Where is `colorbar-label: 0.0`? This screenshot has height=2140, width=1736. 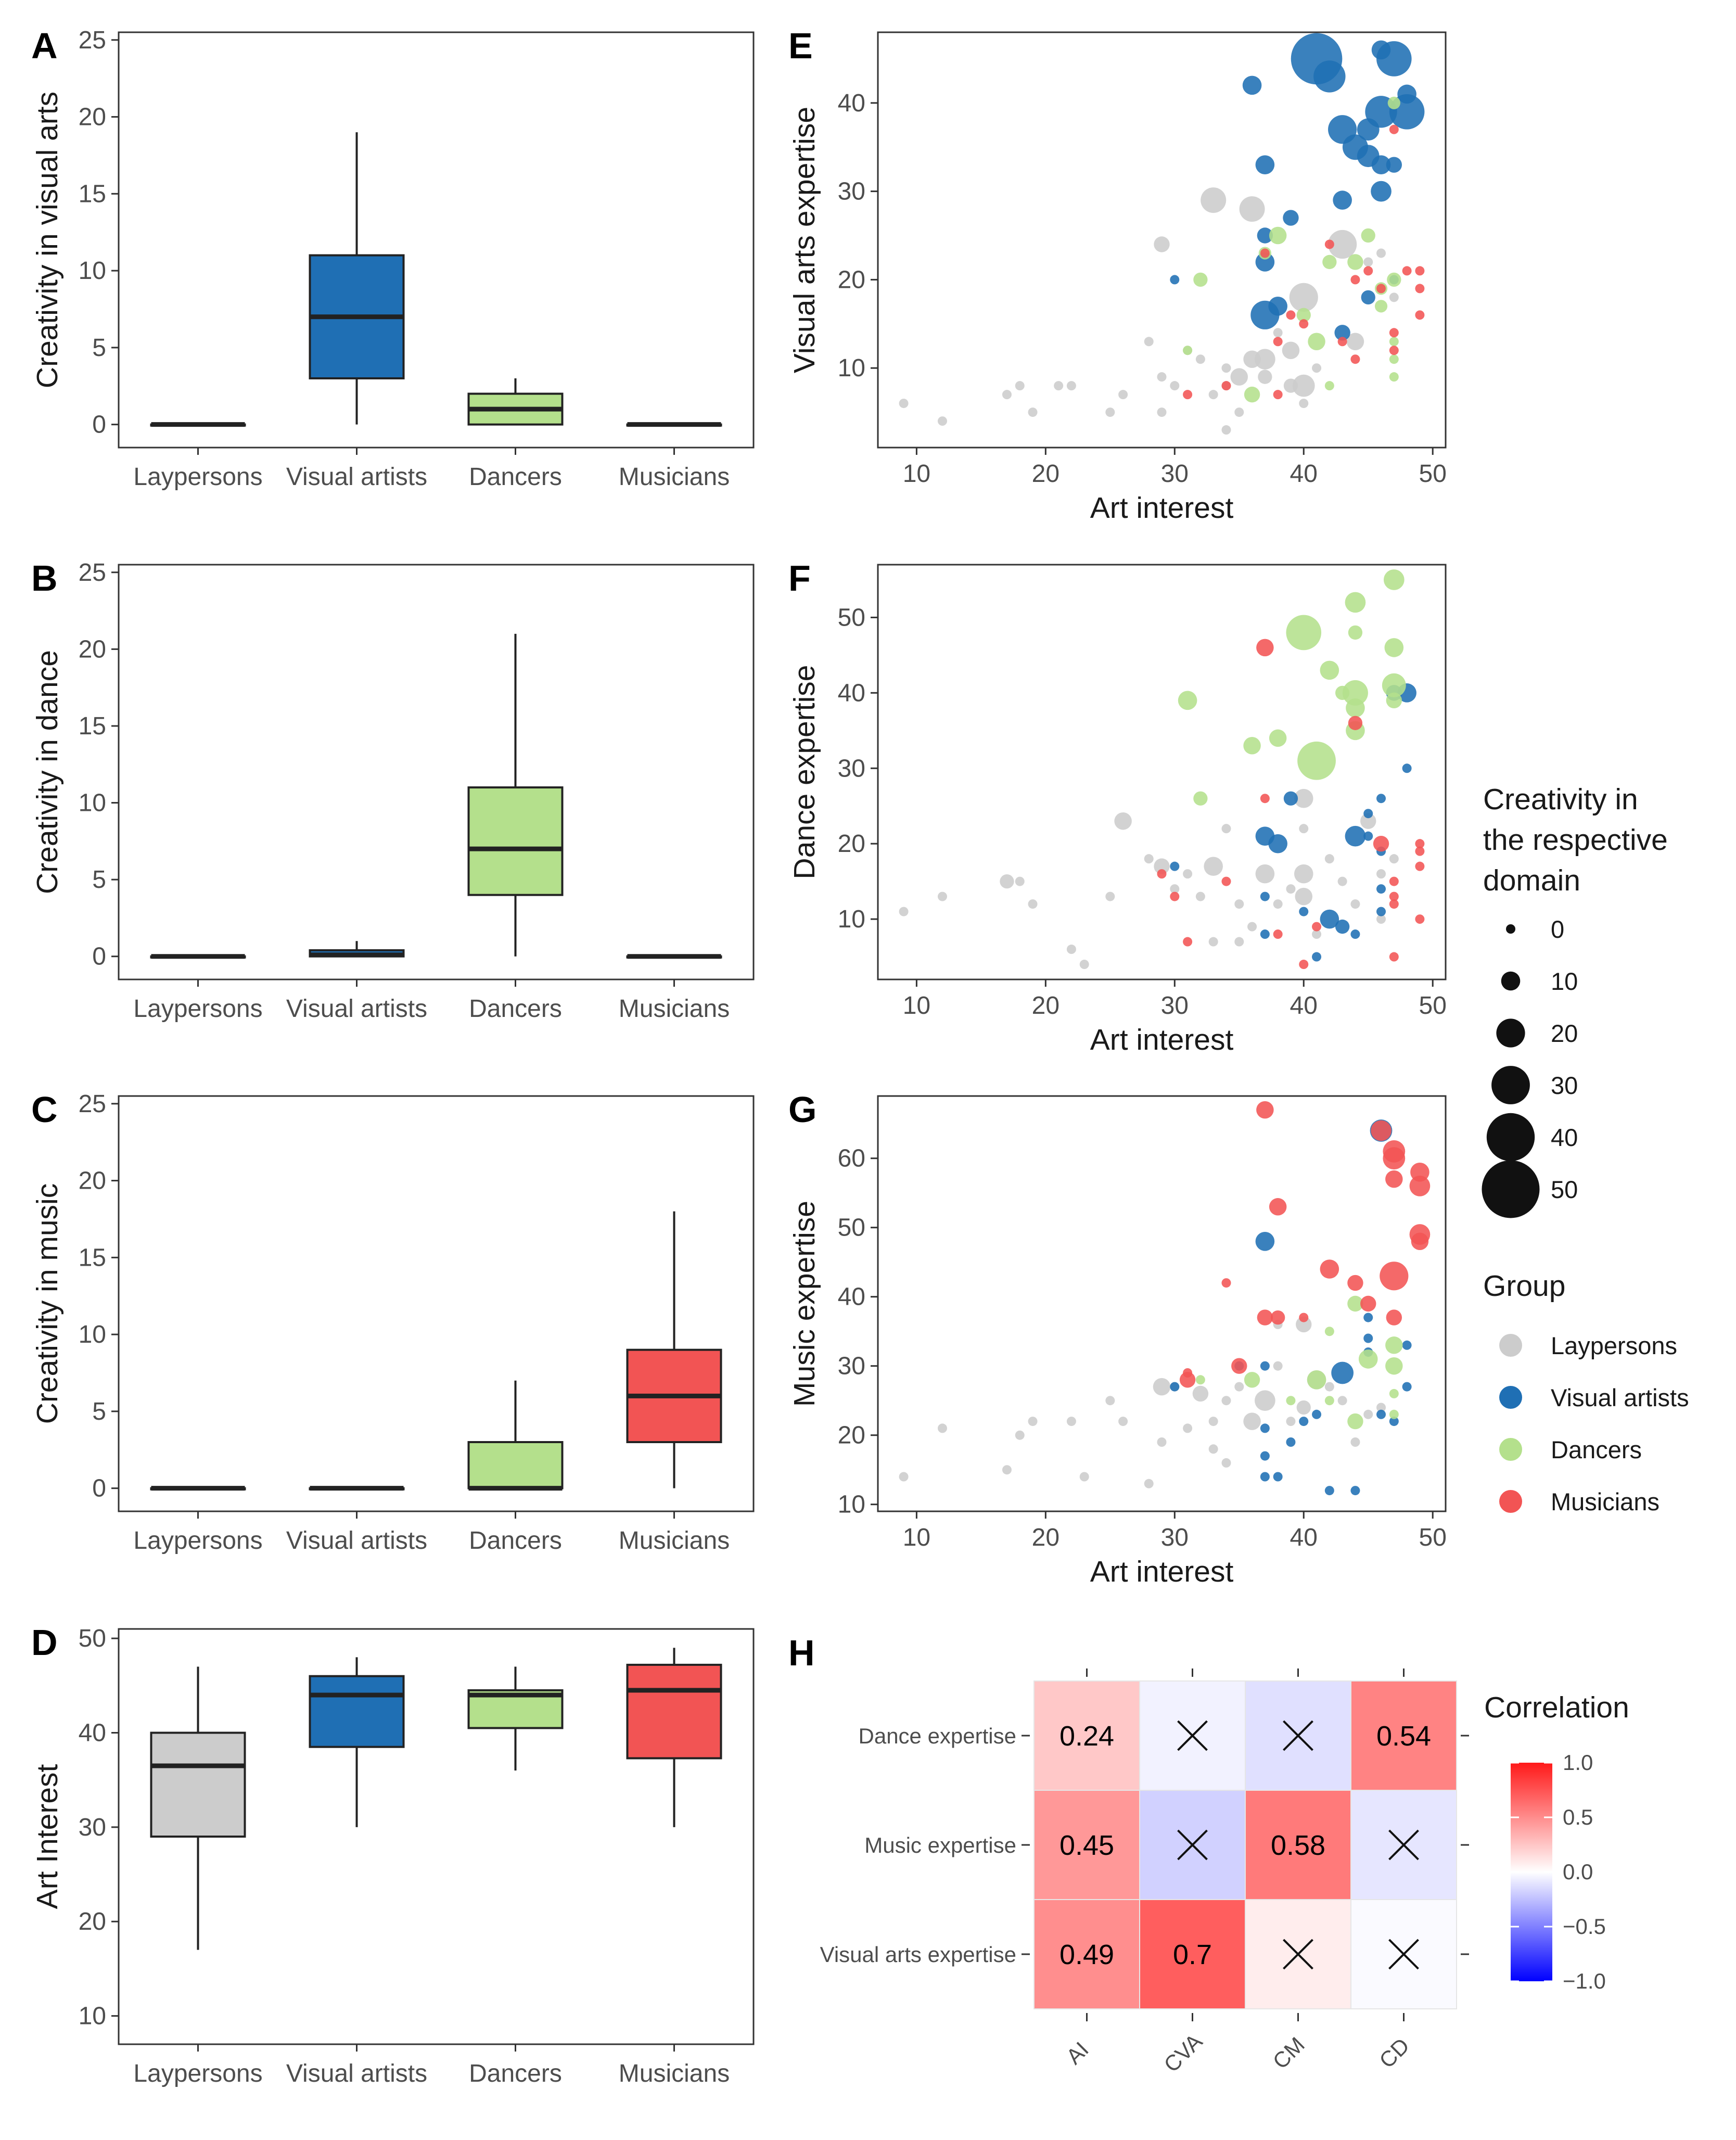 colorbar-label: 0.0 is located at coordinates (1578, 1871).